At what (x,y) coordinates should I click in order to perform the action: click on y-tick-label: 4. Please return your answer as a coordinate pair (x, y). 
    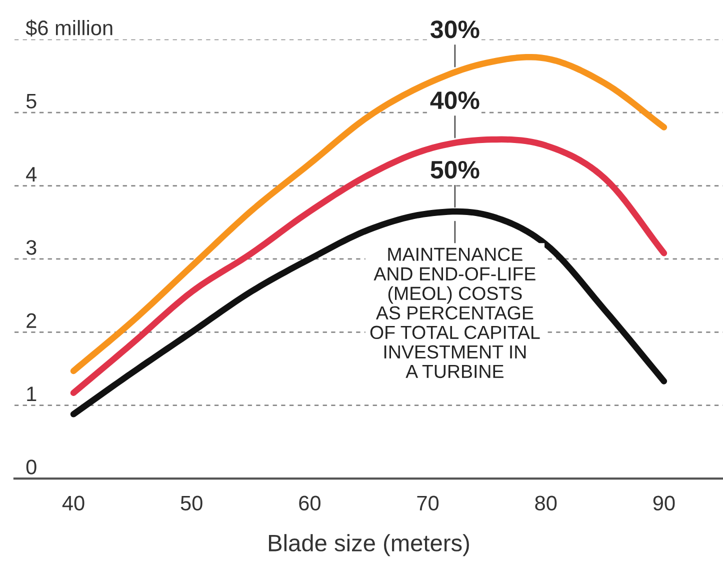
    Looking at the image, I should click on (31, 174).